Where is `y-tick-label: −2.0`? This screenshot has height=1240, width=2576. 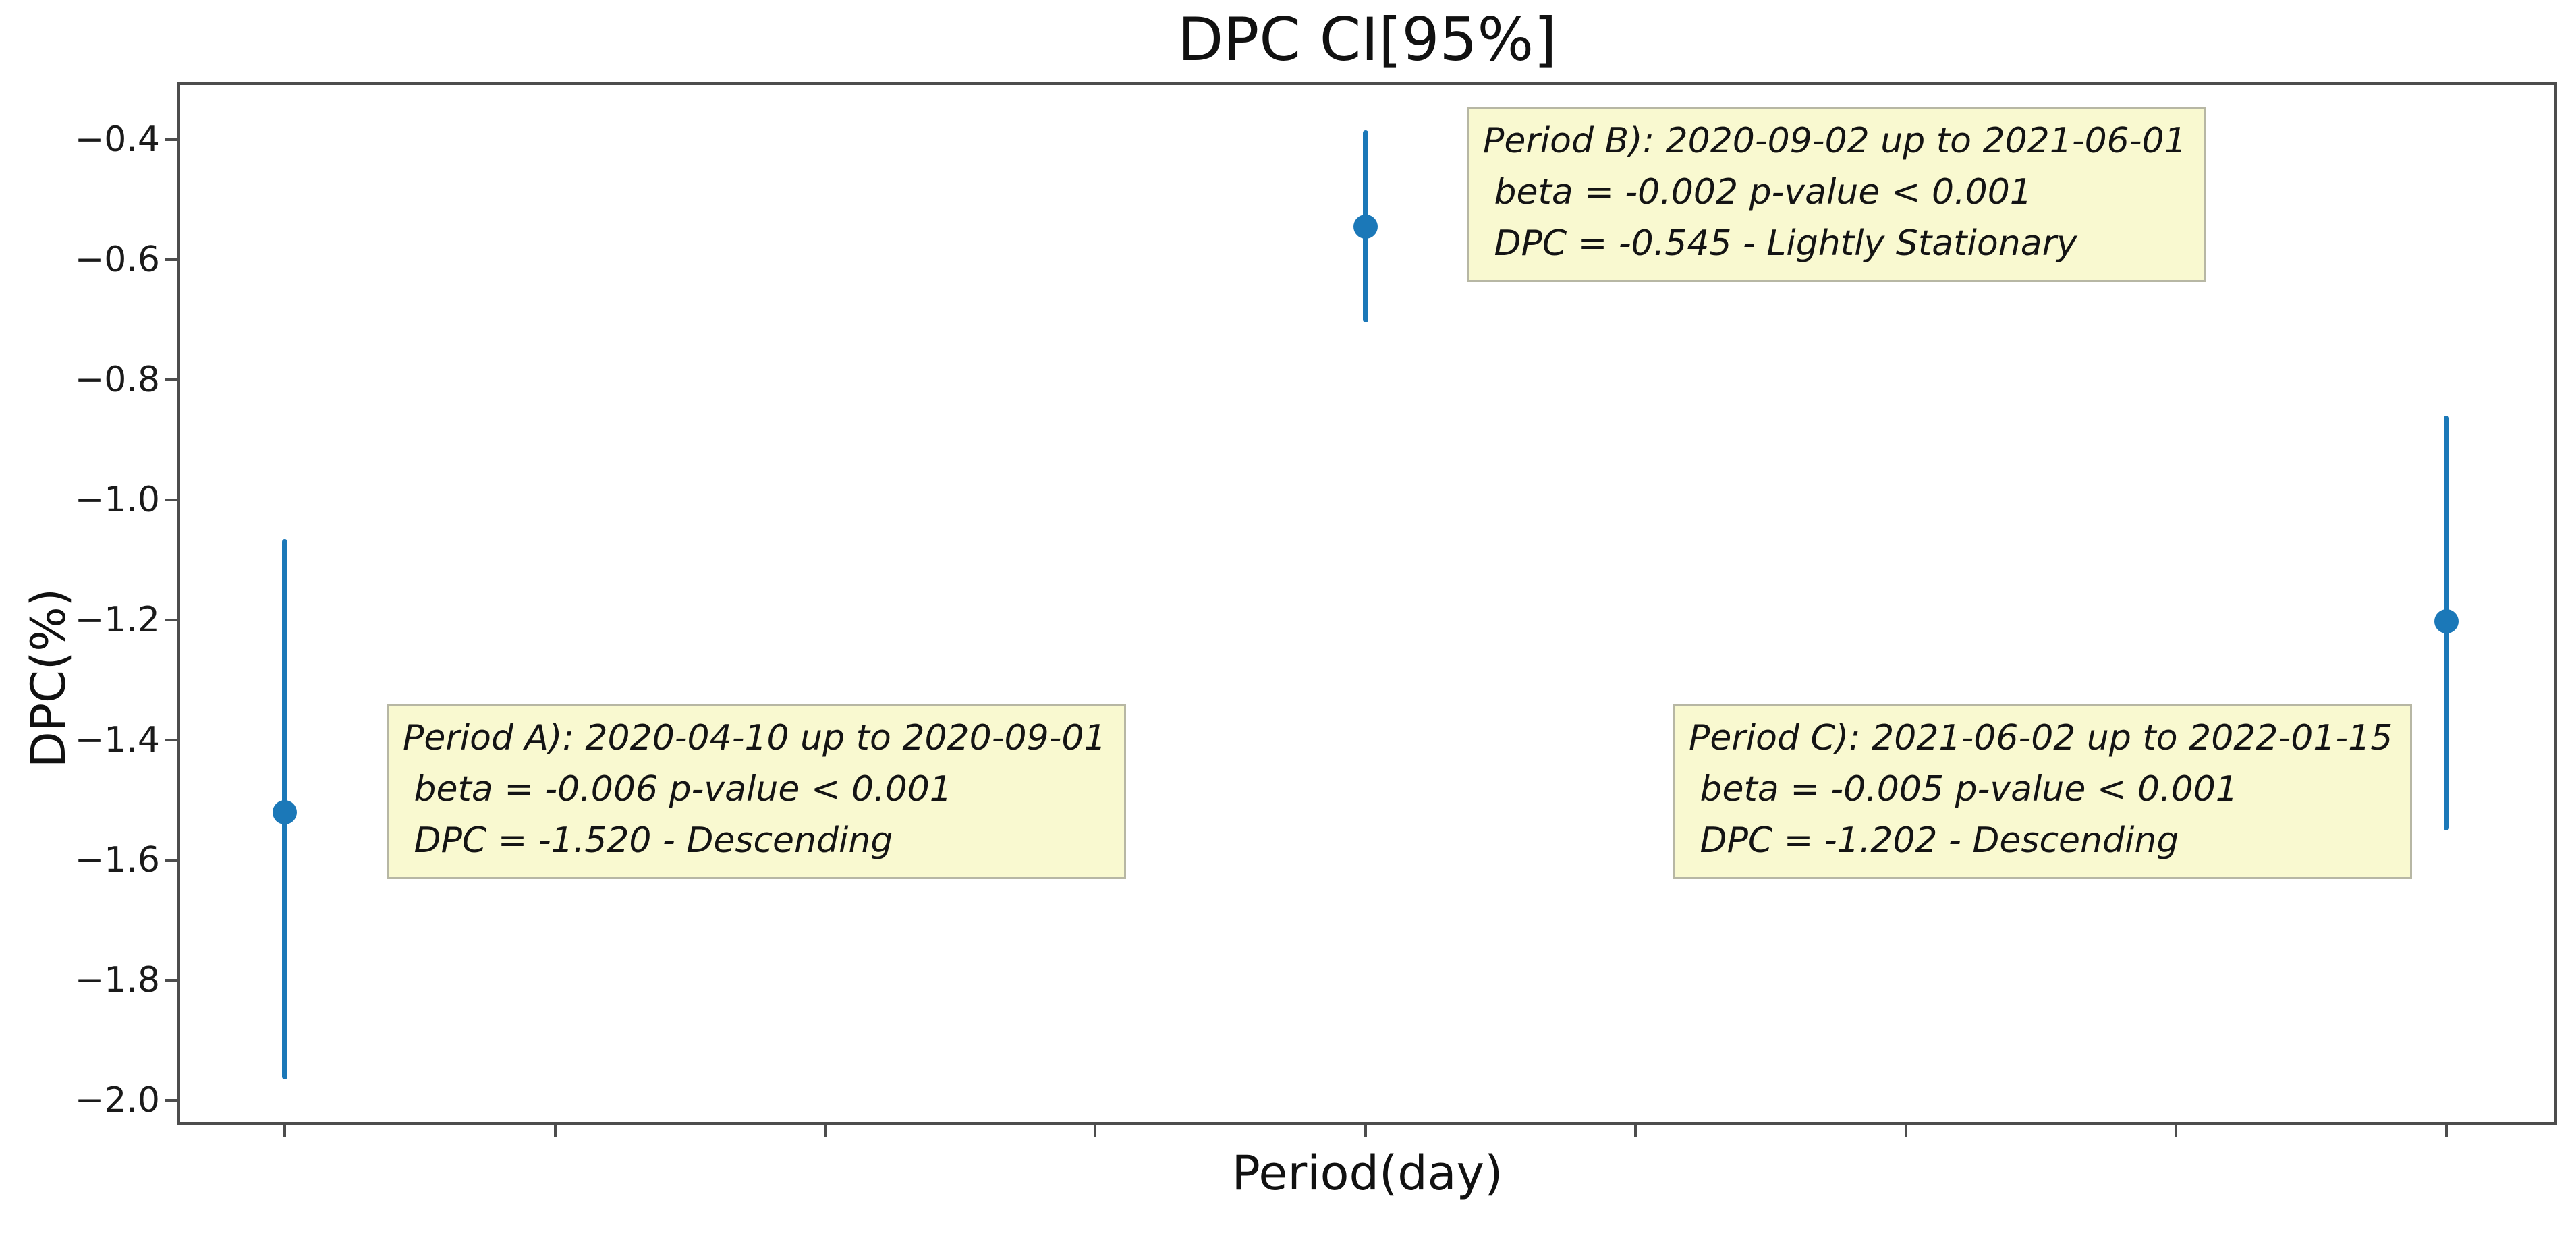
y-tick-label: −2.0 is located at coordinates (117, 1100).